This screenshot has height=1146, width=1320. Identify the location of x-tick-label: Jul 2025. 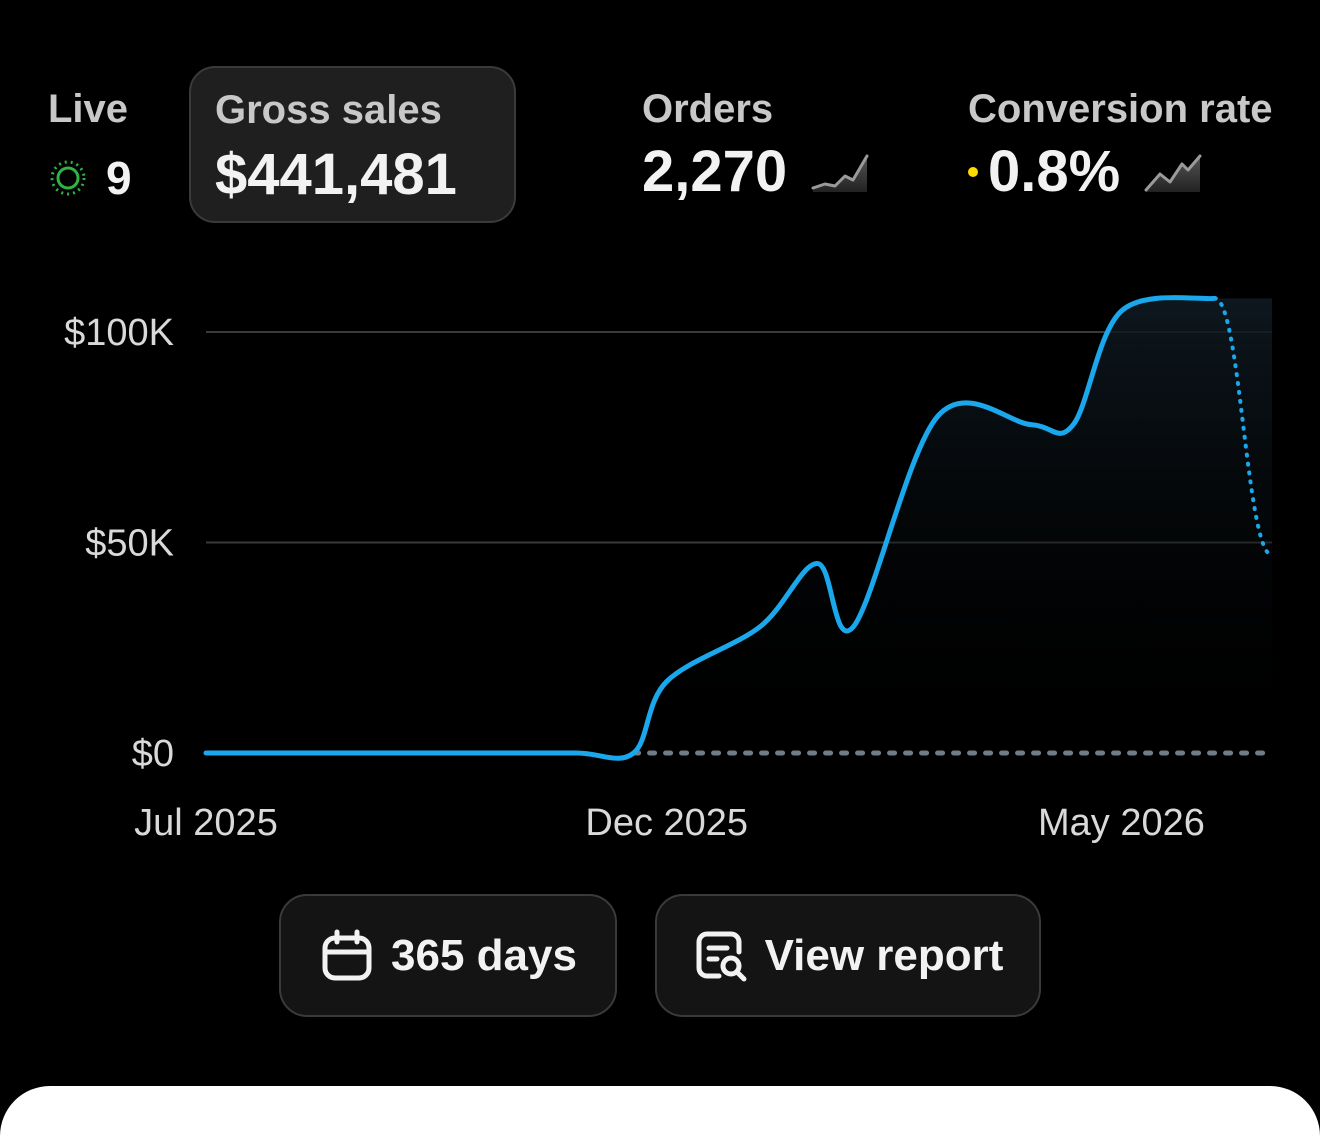
(206, 823).